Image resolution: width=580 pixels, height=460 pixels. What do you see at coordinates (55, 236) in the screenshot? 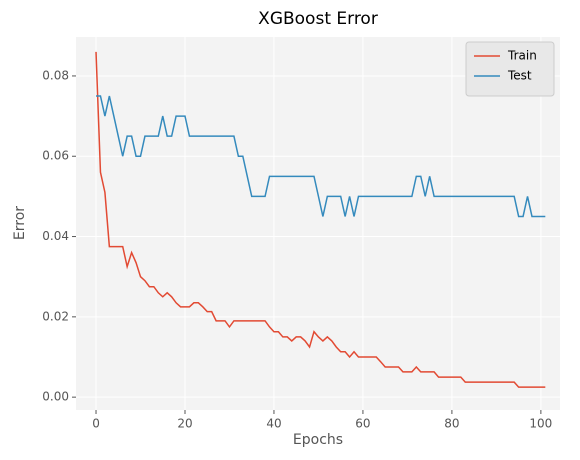
I see `y-tick-label: 0.04` at bounding box center [55, 236].